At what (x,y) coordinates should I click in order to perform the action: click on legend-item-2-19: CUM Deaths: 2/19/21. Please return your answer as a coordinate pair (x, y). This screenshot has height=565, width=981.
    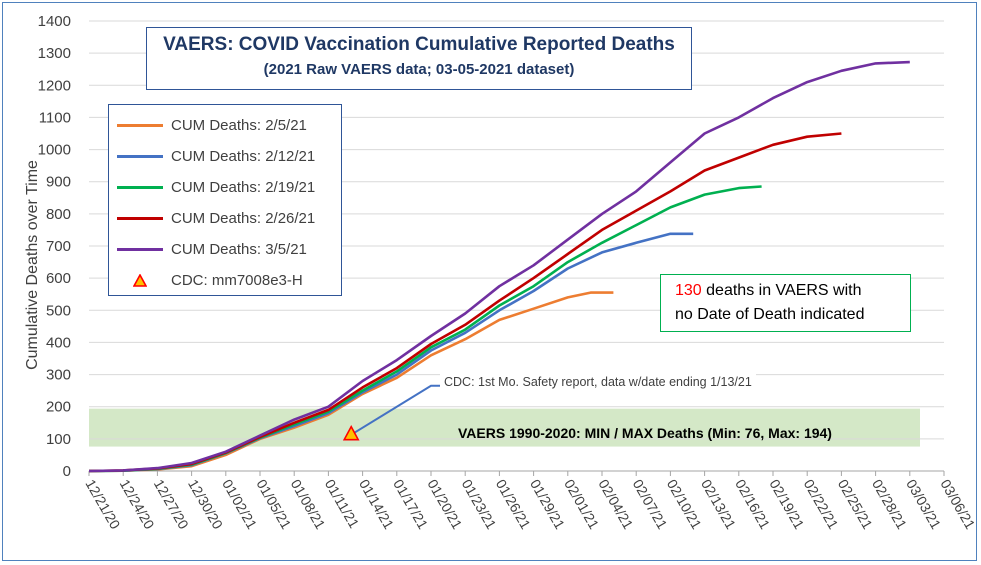
    Looking at the image, I should click on (216, 187).